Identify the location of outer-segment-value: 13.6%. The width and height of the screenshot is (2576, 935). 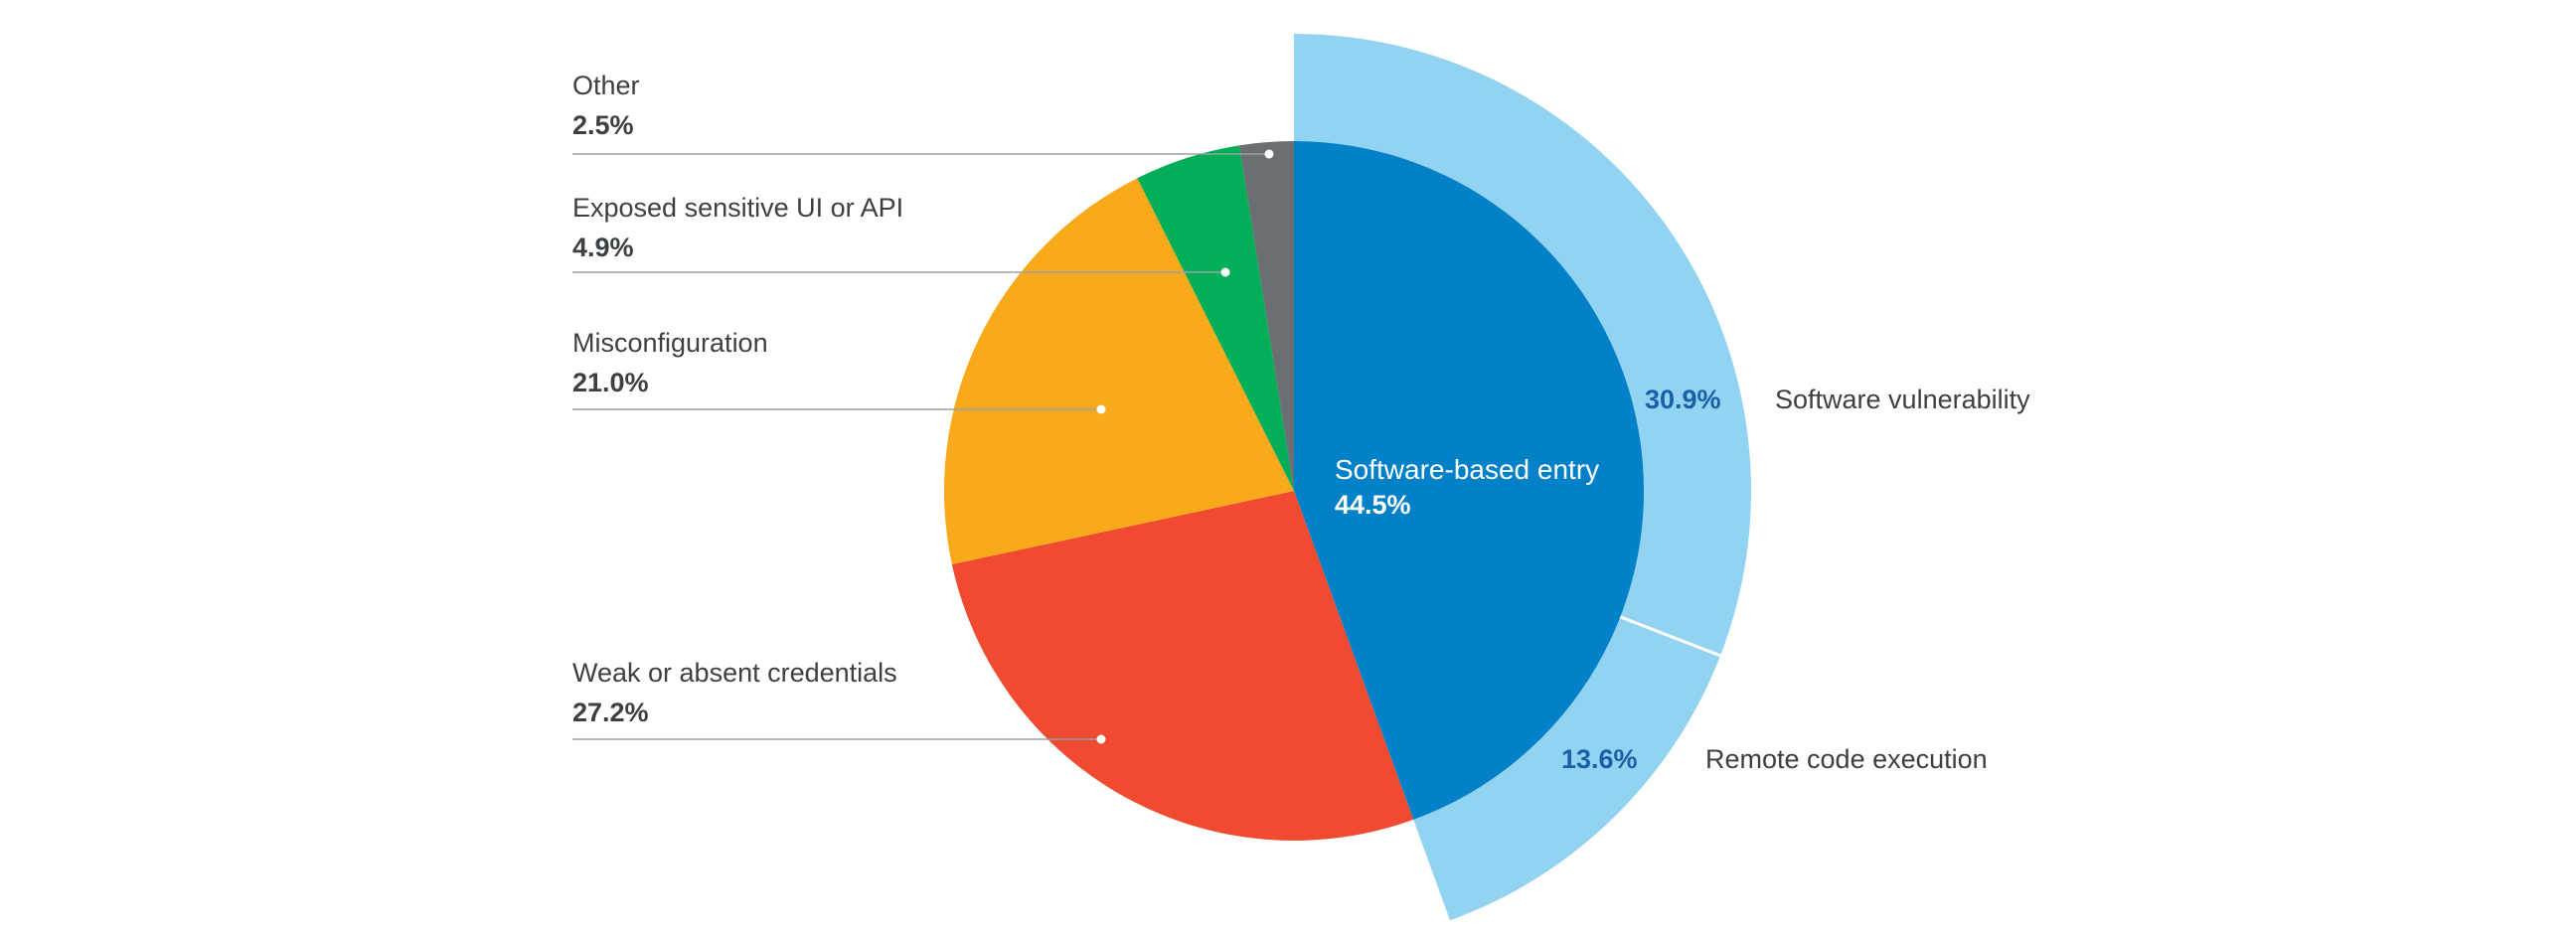
(1599, 759).